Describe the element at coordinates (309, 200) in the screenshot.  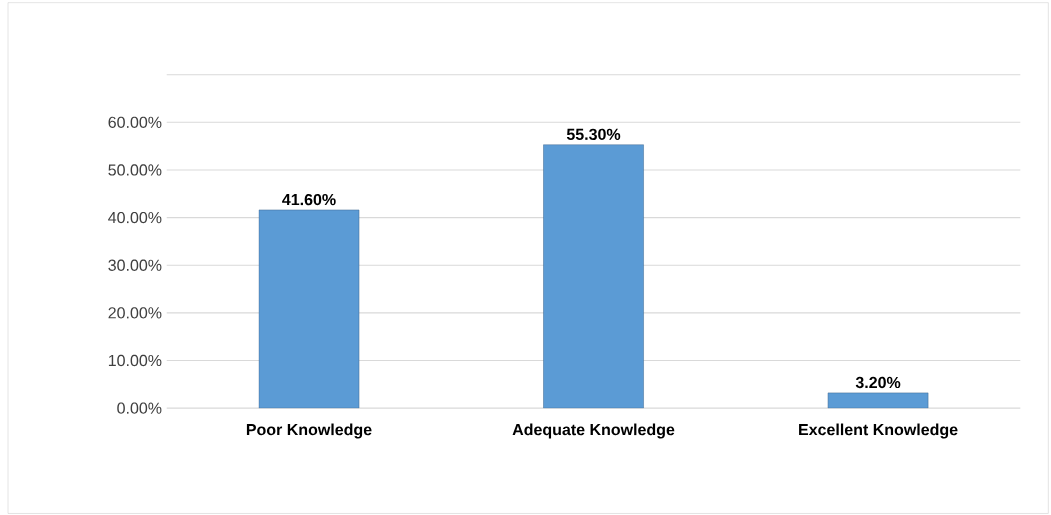
I see `data-label: 41.60%` at that location.